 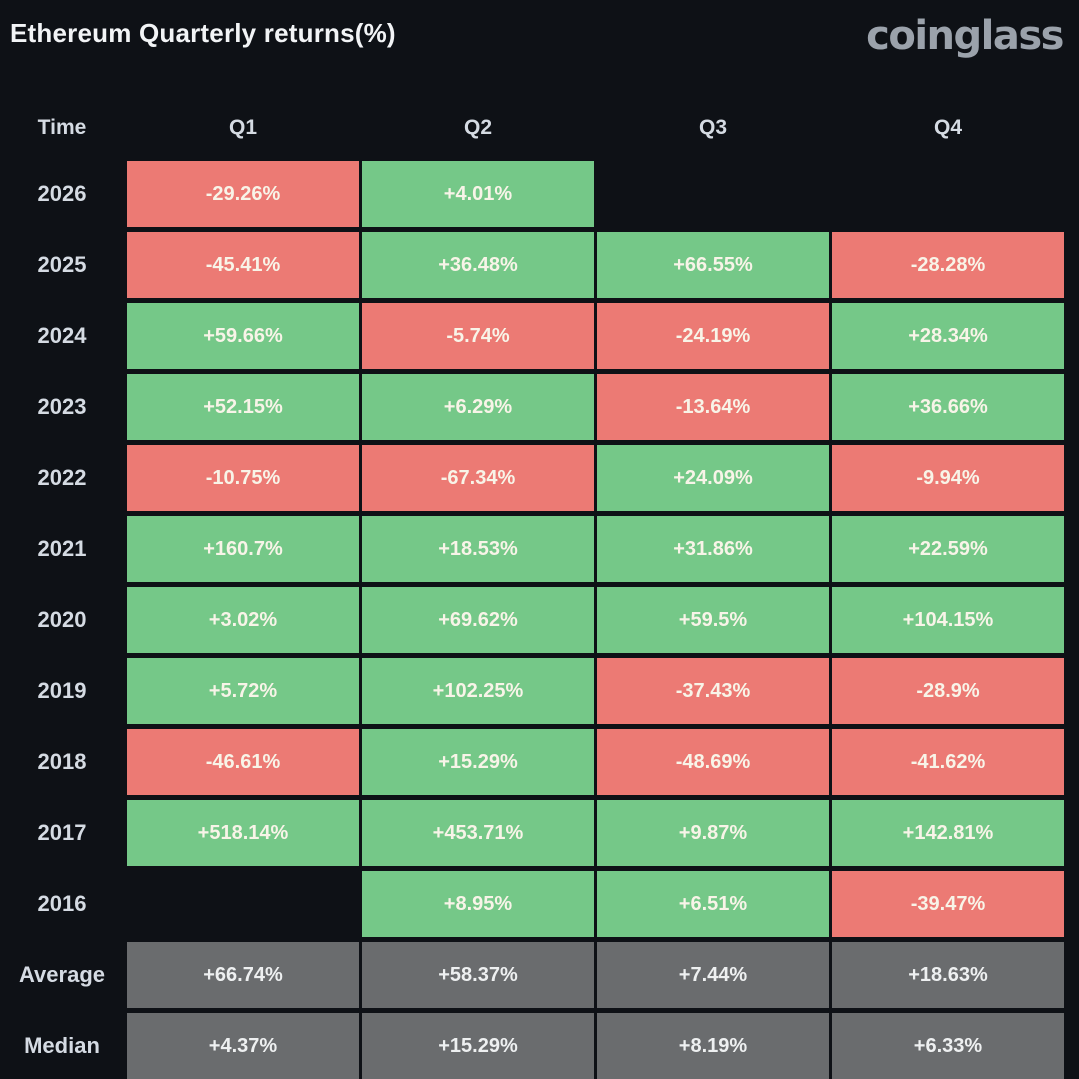 What do you see at coordinates (62, 690) in the screenshot?
I see `row-label-2019: 2019` at bounding box center [62, 690].